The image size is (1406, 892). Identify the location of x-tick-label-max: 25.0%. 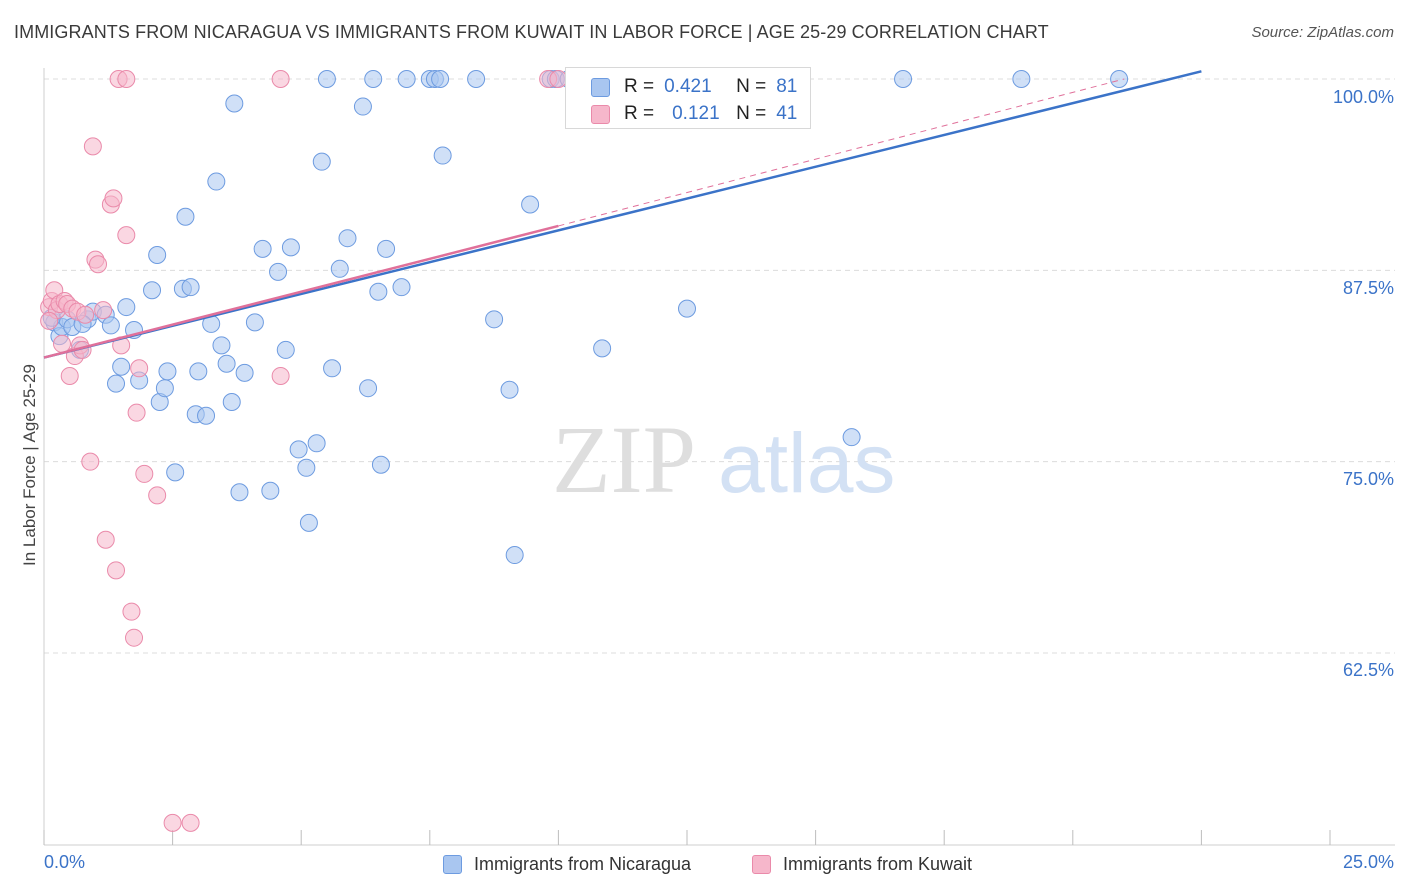
(1368, 862).